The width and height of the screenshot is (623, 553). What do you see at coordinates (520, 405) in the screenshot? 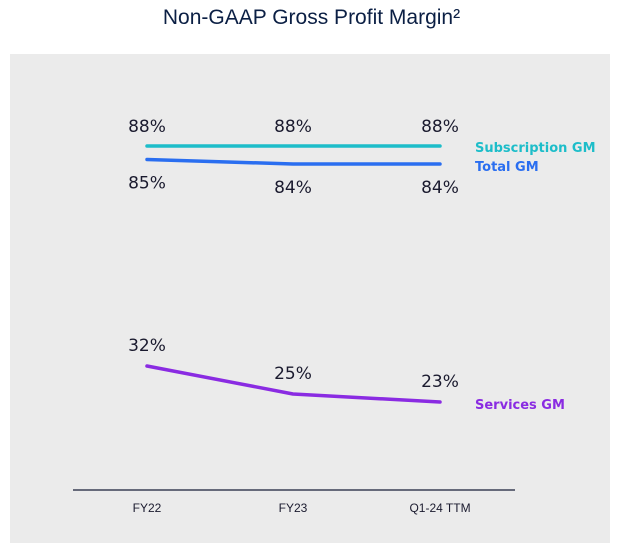
I see `legend-label: Services GM` at bounding box center [520, 405].